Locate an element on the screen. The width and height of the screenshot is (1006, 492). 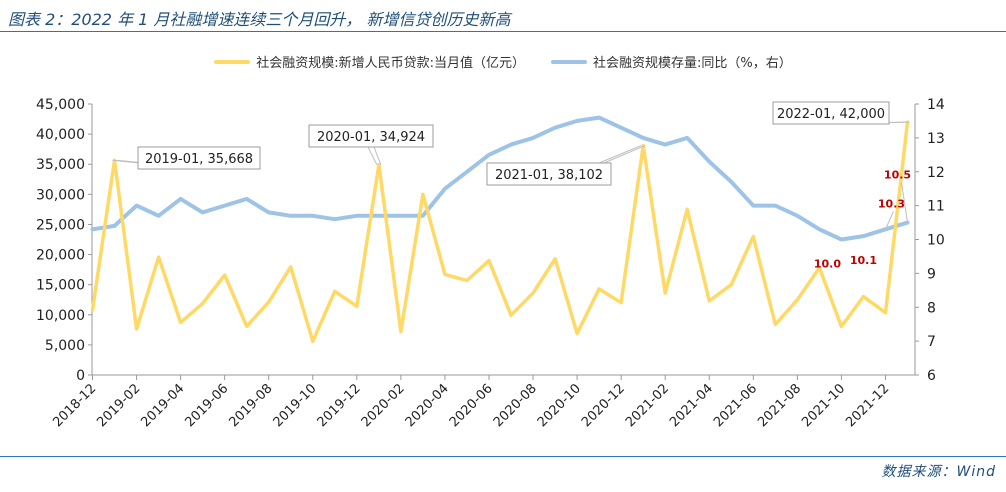
growth-value-label: 10.1 is located at coordinates (863, 260).